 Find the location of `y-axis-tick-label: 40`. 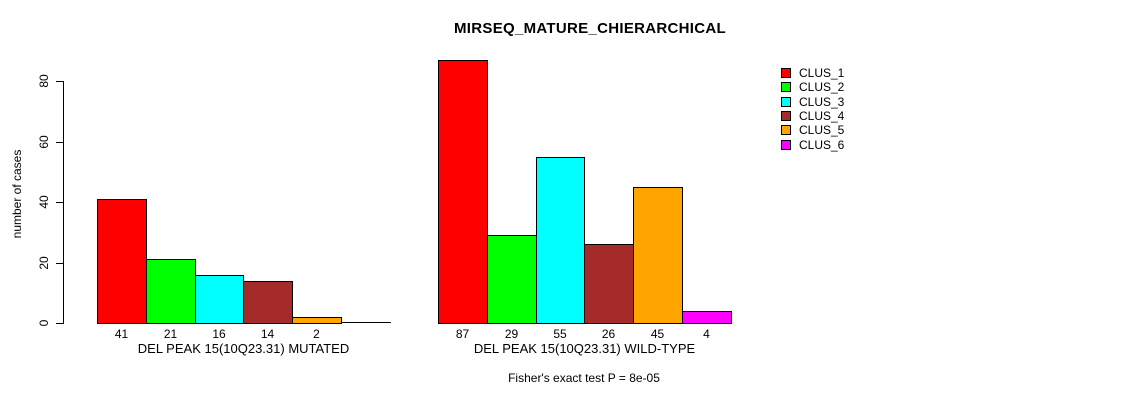

y-axis-tick-label: 40 is located at coordinates (44, 202).